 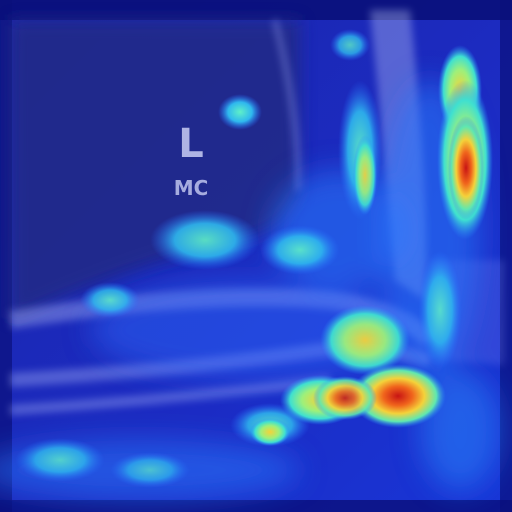 What do you see at coordinates (191, 188) in the screenshot?
I see `side-marker-label: MC` at bounding box center [191, 188].